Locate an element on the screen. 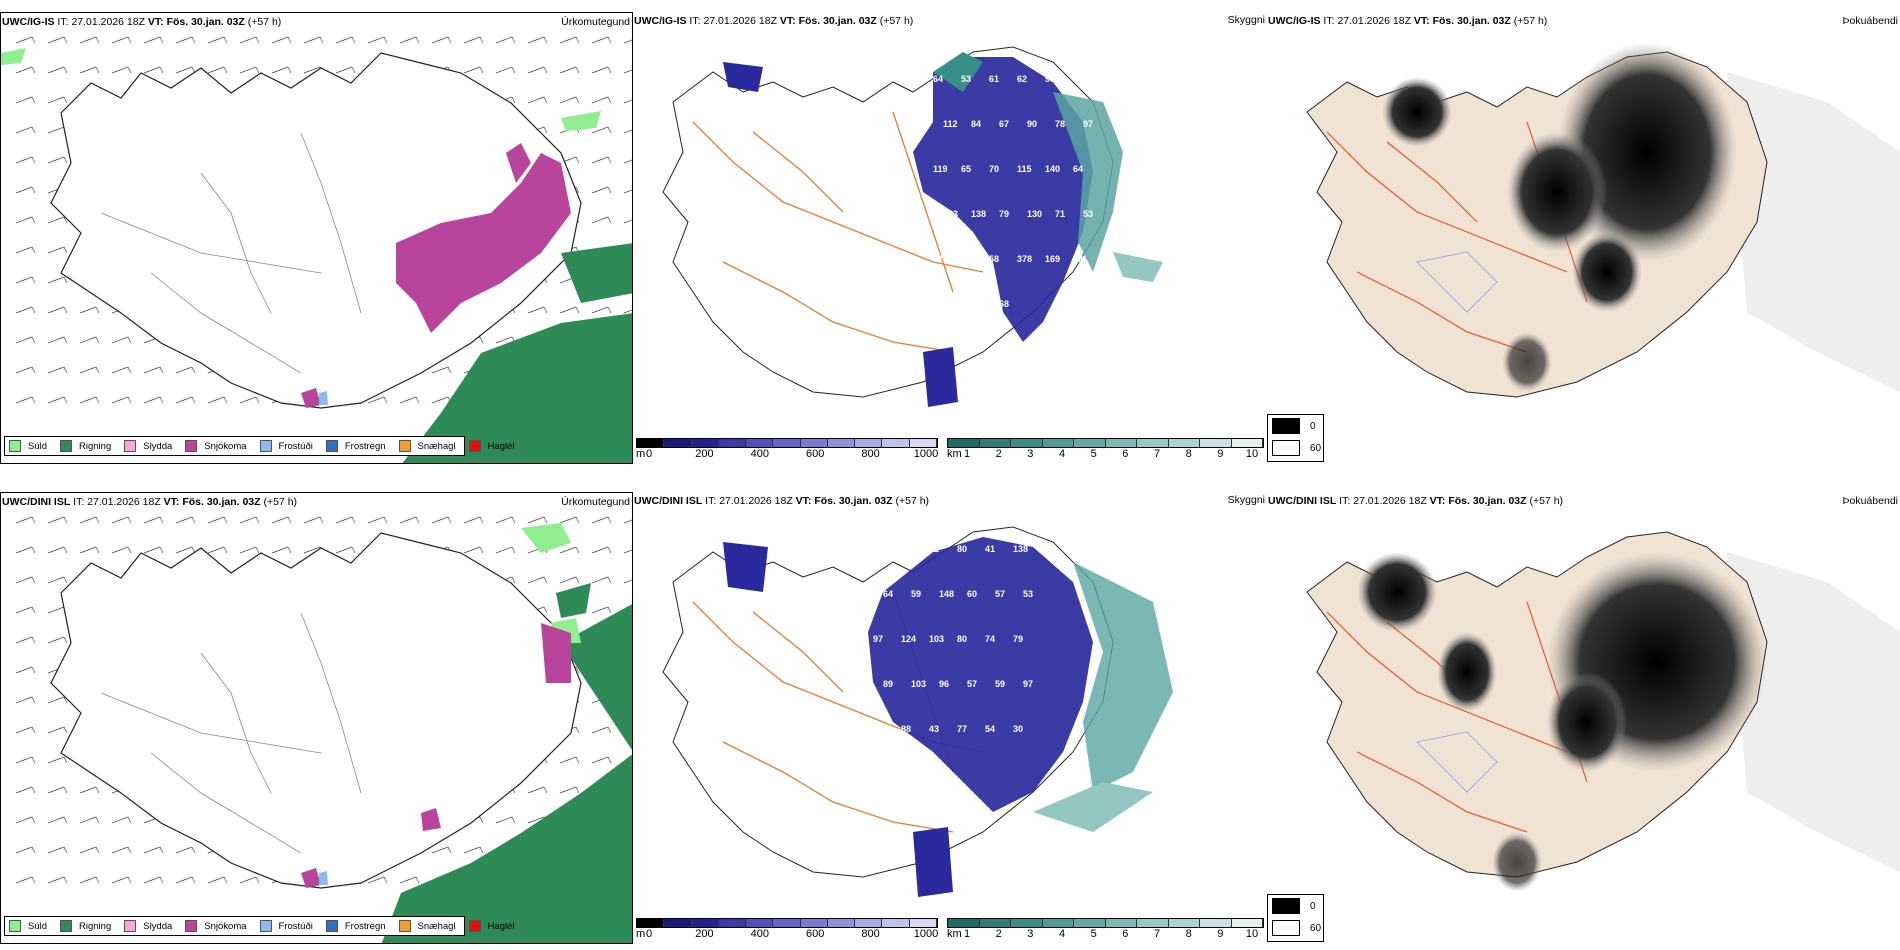 The image size is (1900, 950). scale-tick: 1000 is located at coordinates (926, 934).